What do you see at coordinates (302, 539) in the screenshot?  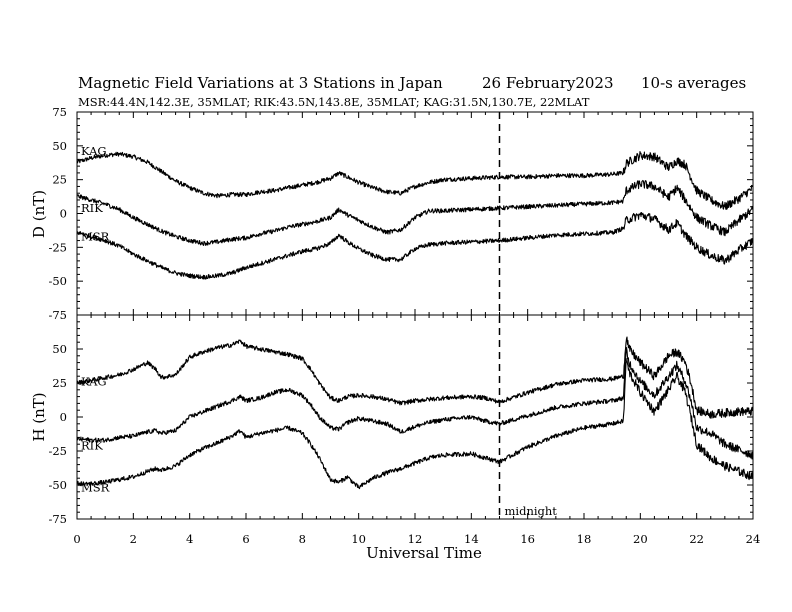 I see `x-tick-label: 8` at bounding box center [302, 539].